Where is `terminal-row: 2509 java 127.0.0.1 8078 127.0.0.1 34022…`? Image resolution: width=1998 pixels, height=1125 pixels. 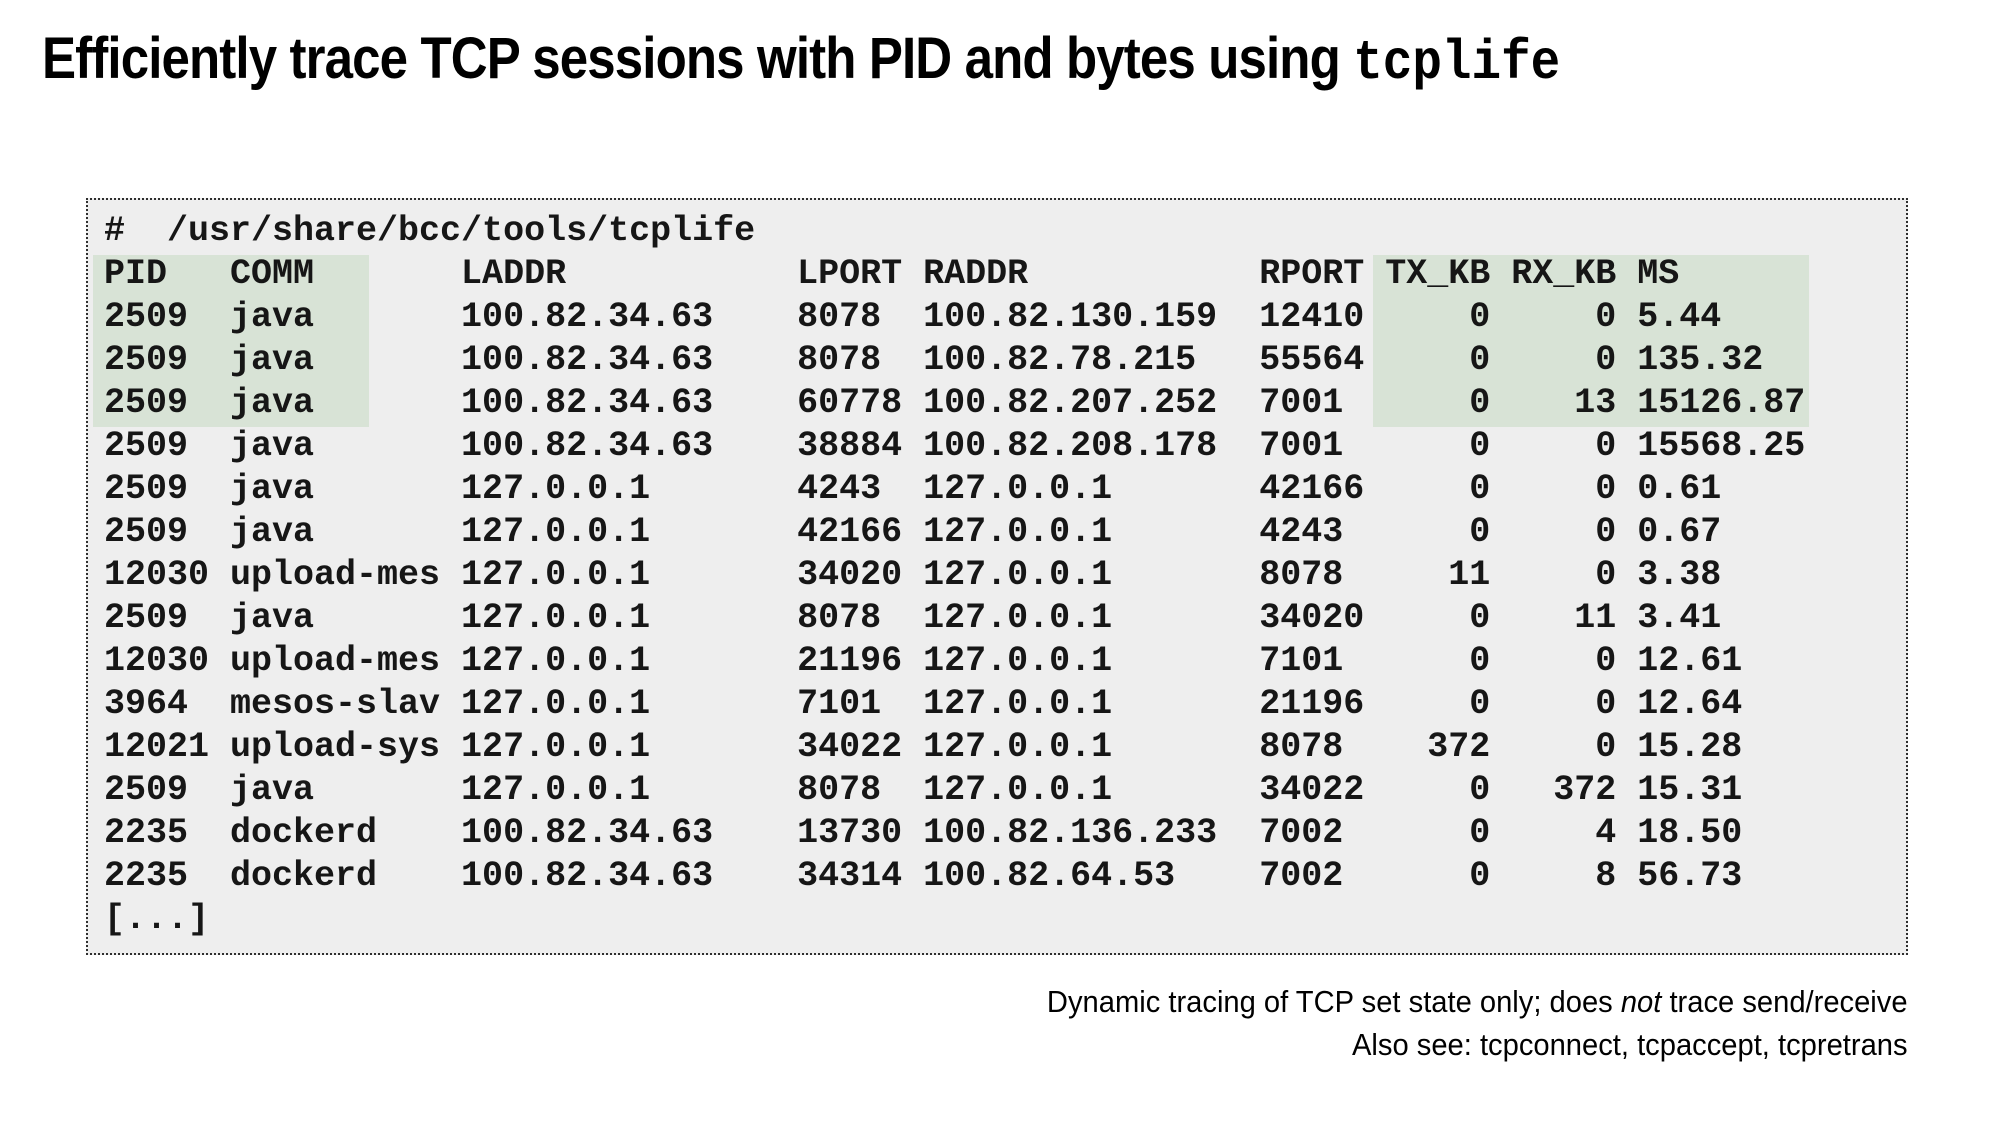
terminal-row: 2509 java 127.0.0.1 8078 127.0.0.1 34022… is located at coordinates (923, 790).